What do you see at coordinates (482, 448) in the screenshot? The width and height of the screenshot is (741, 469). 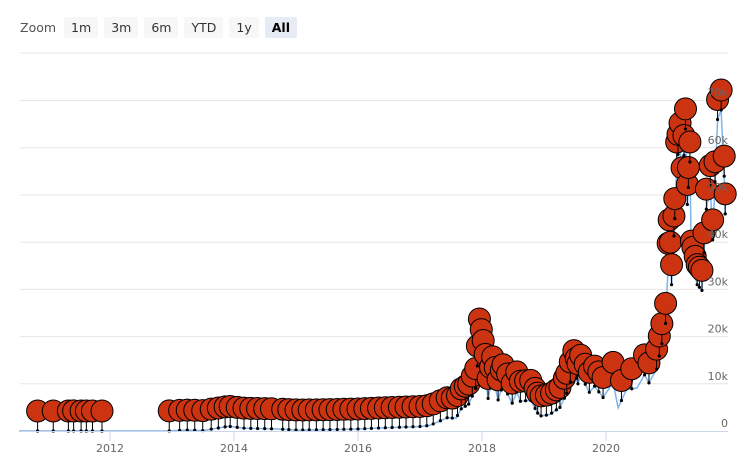 I see `x-tick-label: 2018` at bounding box center [482, 448].